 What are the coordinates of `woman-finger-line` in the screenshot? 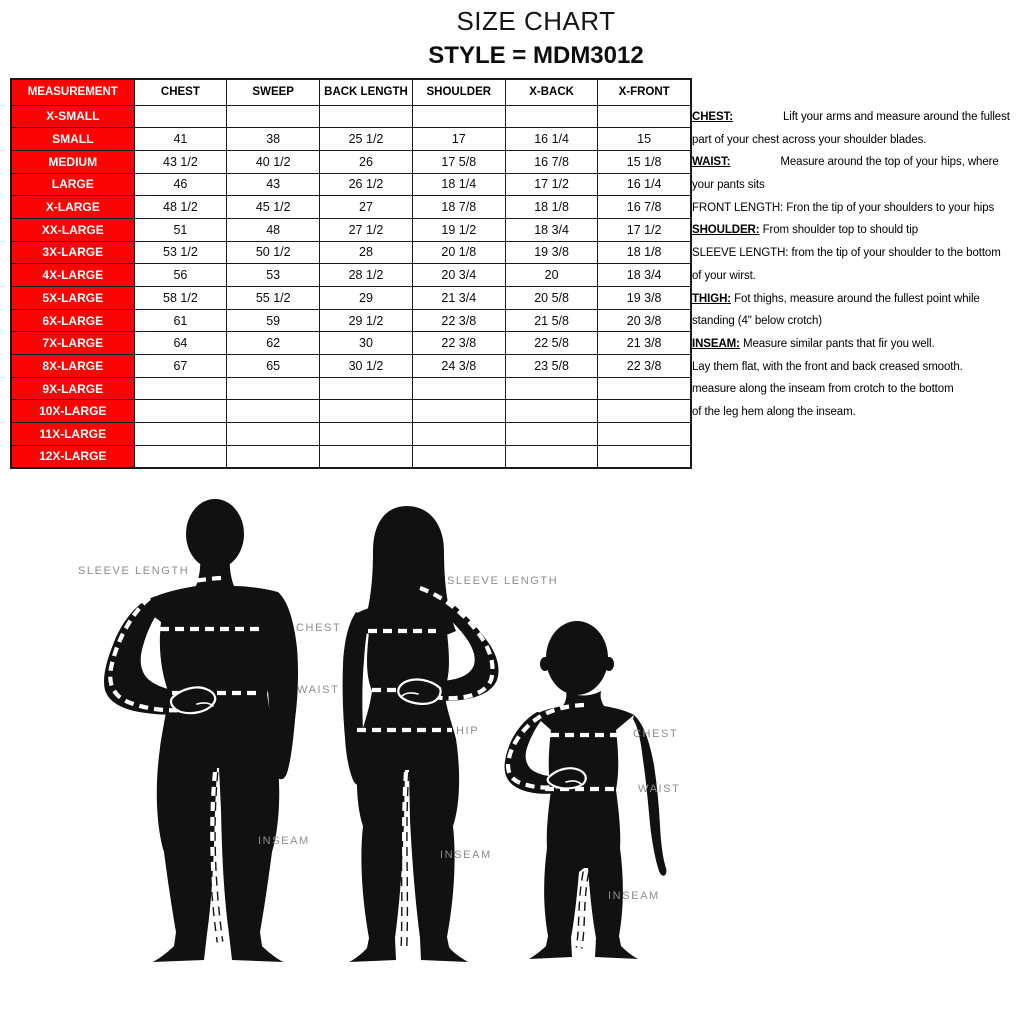 It's located at (410, 694).